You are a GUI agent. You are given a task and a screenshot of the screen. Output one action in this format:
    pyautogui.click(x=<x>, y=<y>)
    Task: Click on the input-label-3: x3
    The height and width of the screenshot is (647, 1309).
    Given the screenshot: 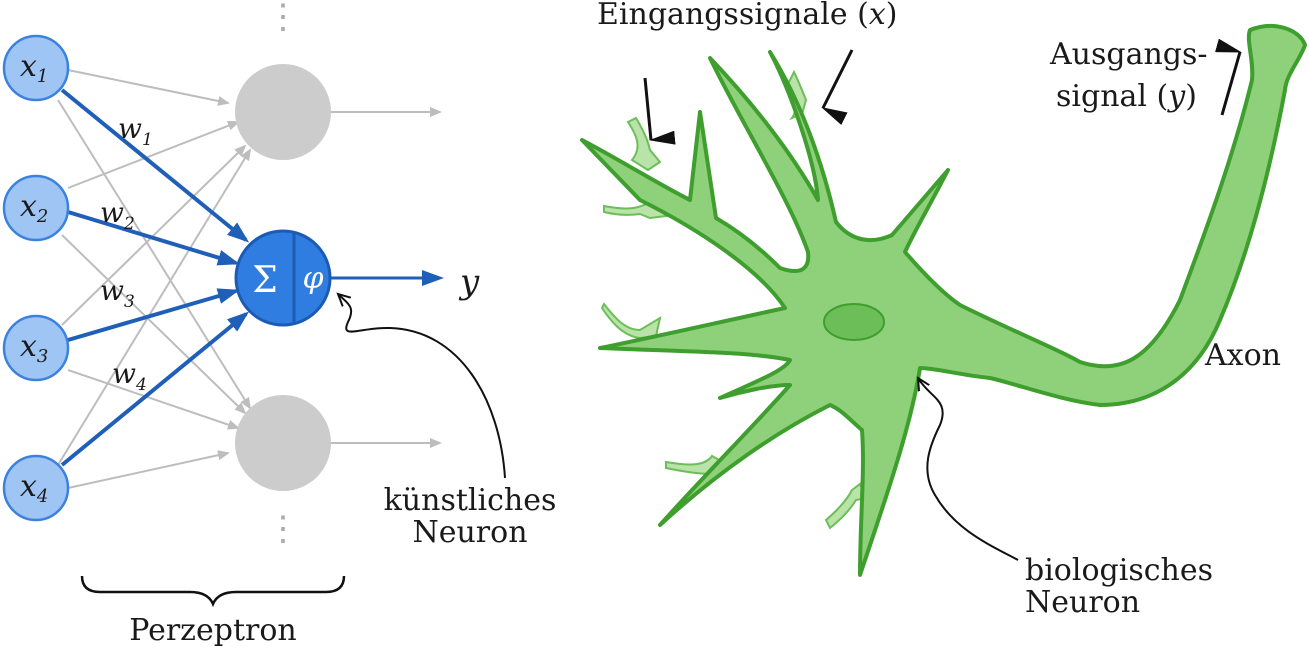 What is the action you would take?
    pyautogui.click(x=34, y=348)
    